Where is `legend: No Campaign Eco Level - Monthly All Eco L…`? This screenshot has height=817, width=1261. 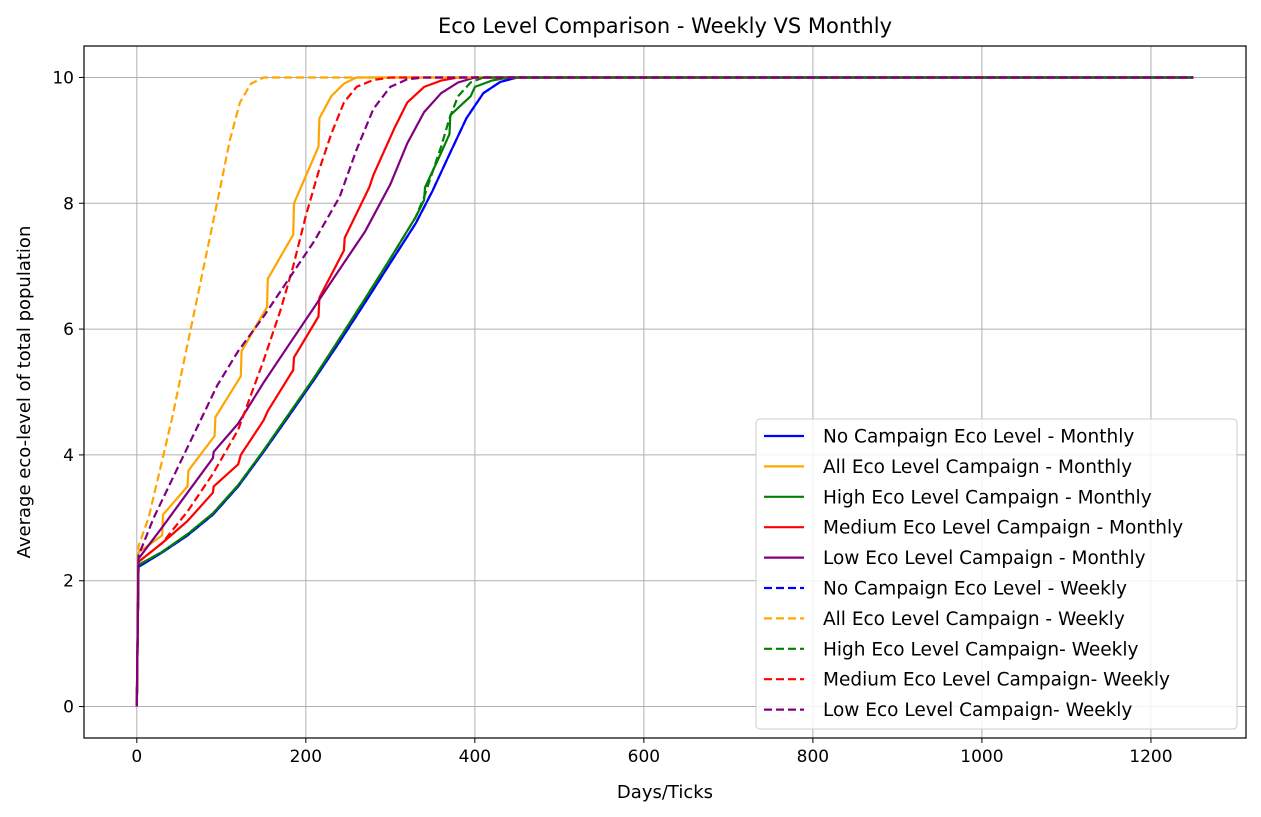
legend: No Campaign Eco Level - Monthly All Eco L… is located at coordinates (996, 574).